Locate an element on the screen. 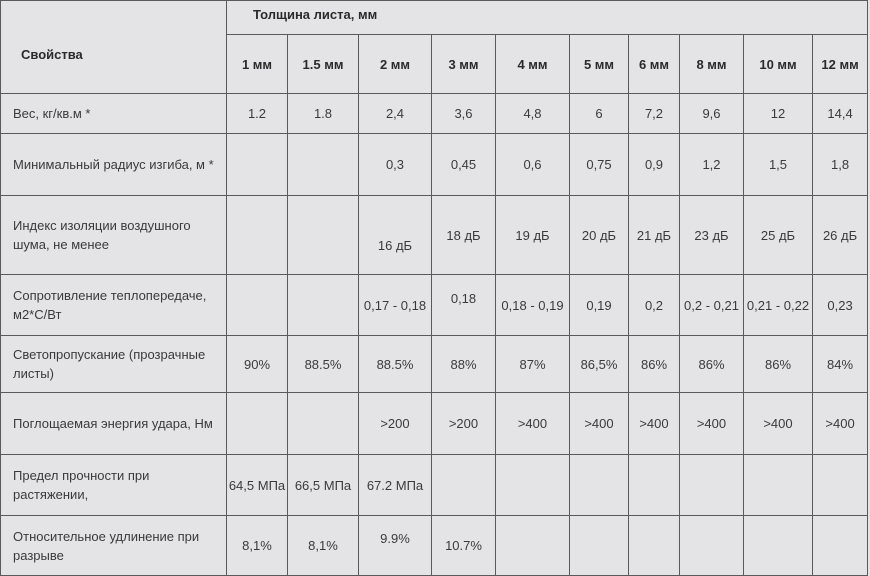  col-header-8mm: 8 мм is located at coordinates (711, 64).